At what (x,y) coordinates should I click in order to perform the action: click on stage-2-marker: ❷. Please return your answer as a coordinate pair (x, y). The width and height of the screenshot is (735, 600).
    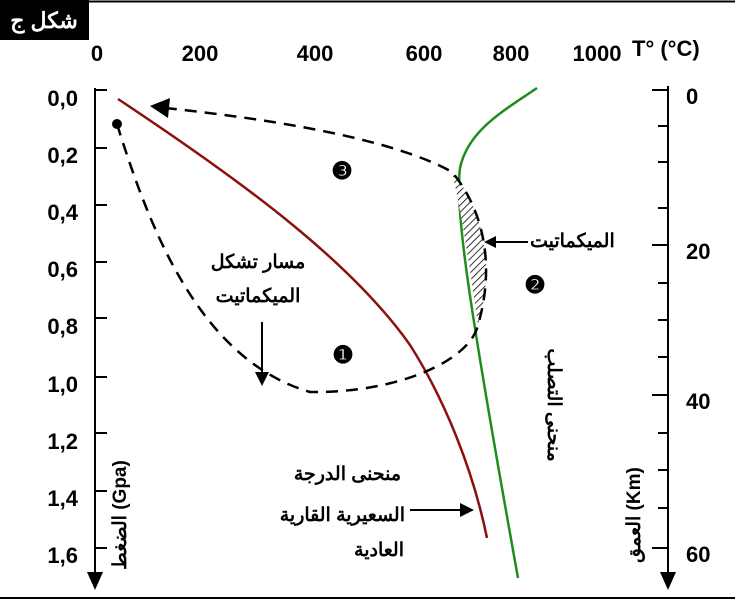
    Looking at the image, I should click on (535, 285).